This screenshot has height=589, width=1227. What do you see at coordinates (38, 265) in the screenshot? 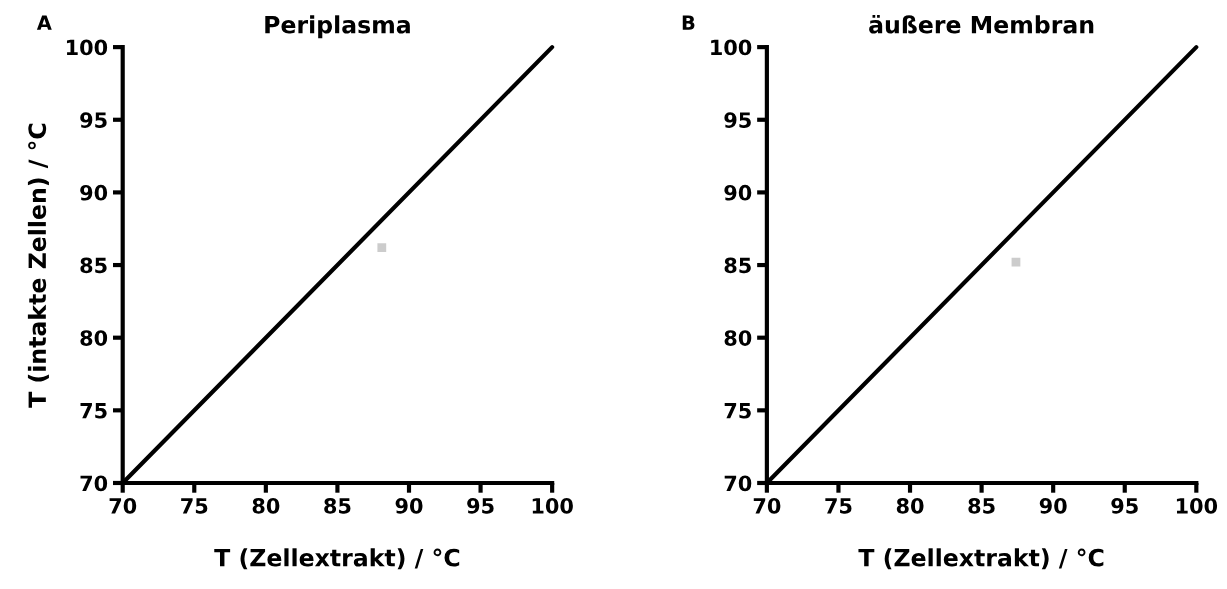
I see `y-axis-title: T (intakte Zellen) / °C` at bounding box center [38, 265].